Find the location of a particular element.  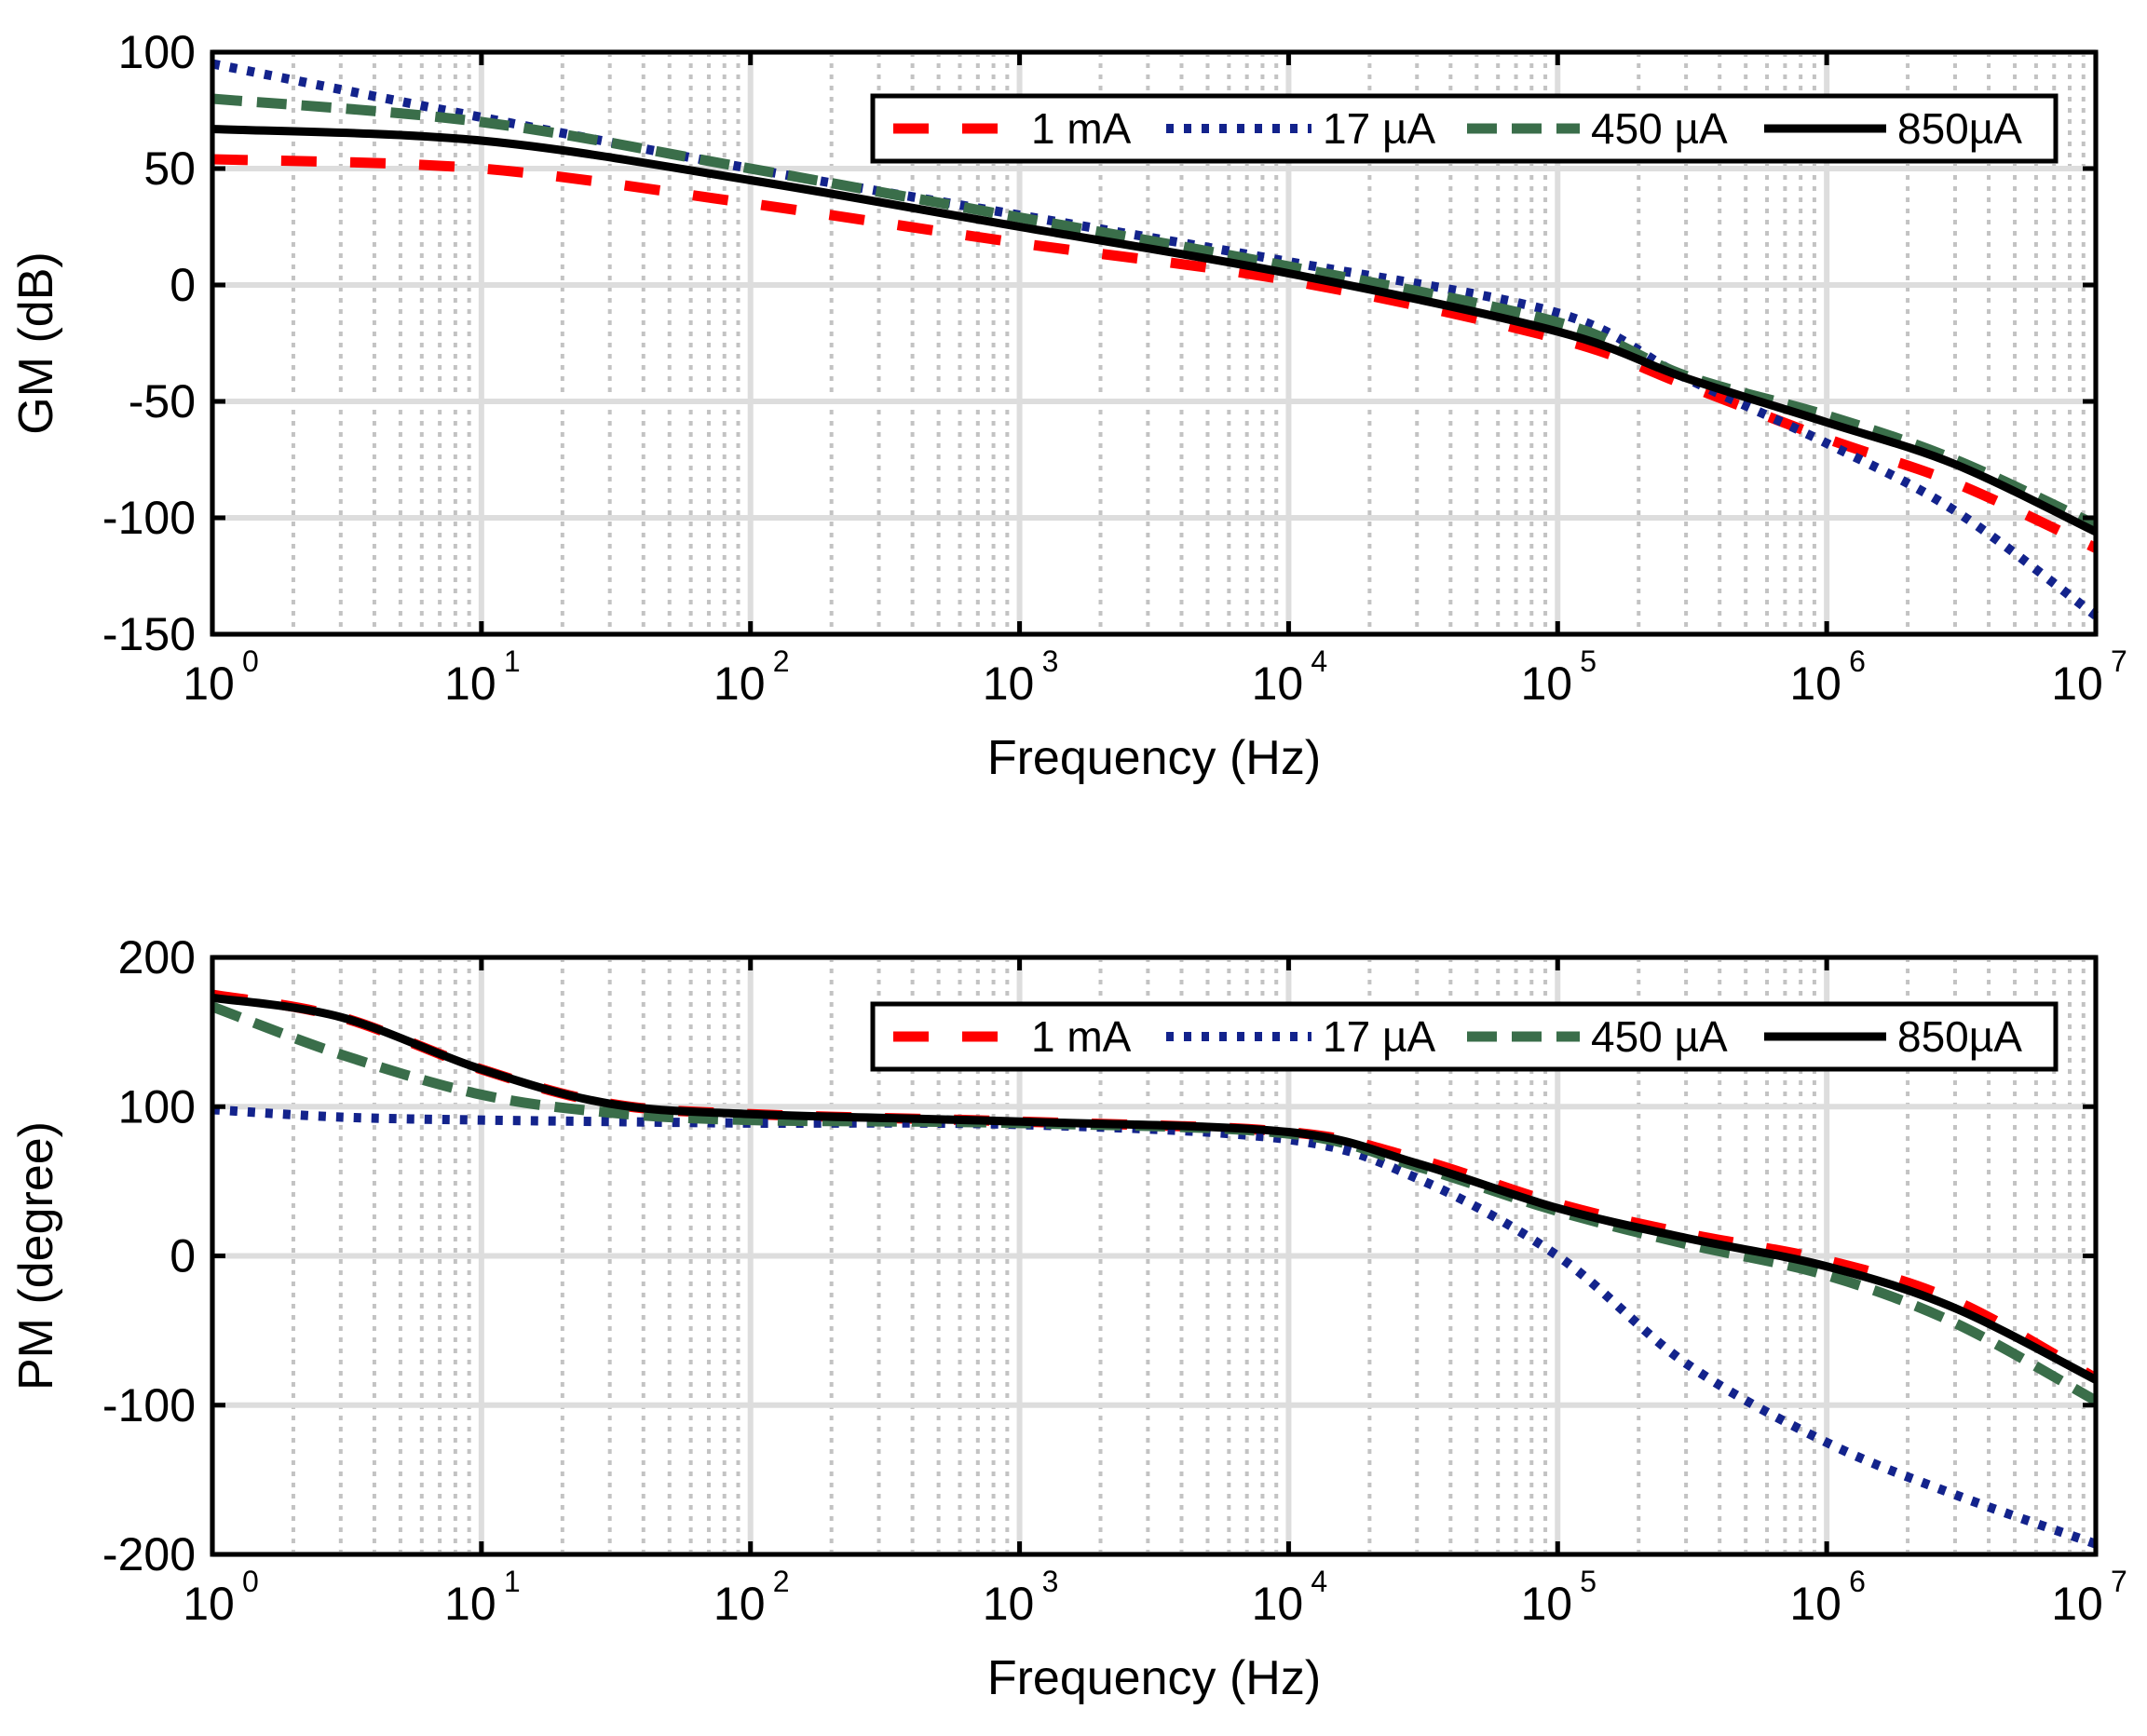

y-tick-label: 200 is located at coordinates (157, 957).